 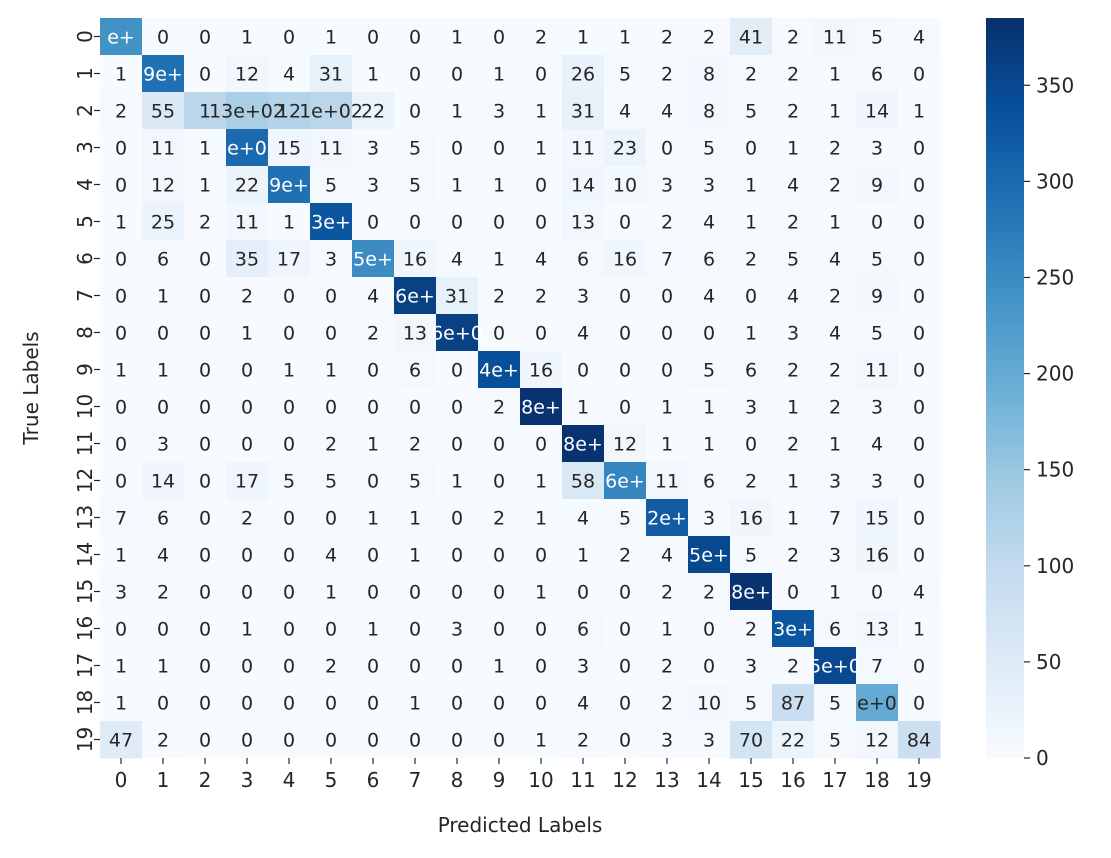 What do you see at coordinates (247, 780) in the screenshot?
I see `x-tick-label: 3` at bounding box center [247, 780].